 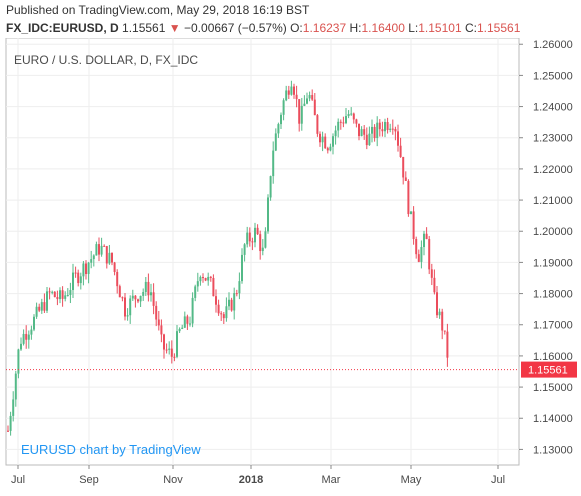 What do you see at coordinates (324, 28) in the screenshot?
I see `open-value: 1.16237` at bounding box center [324, 28].